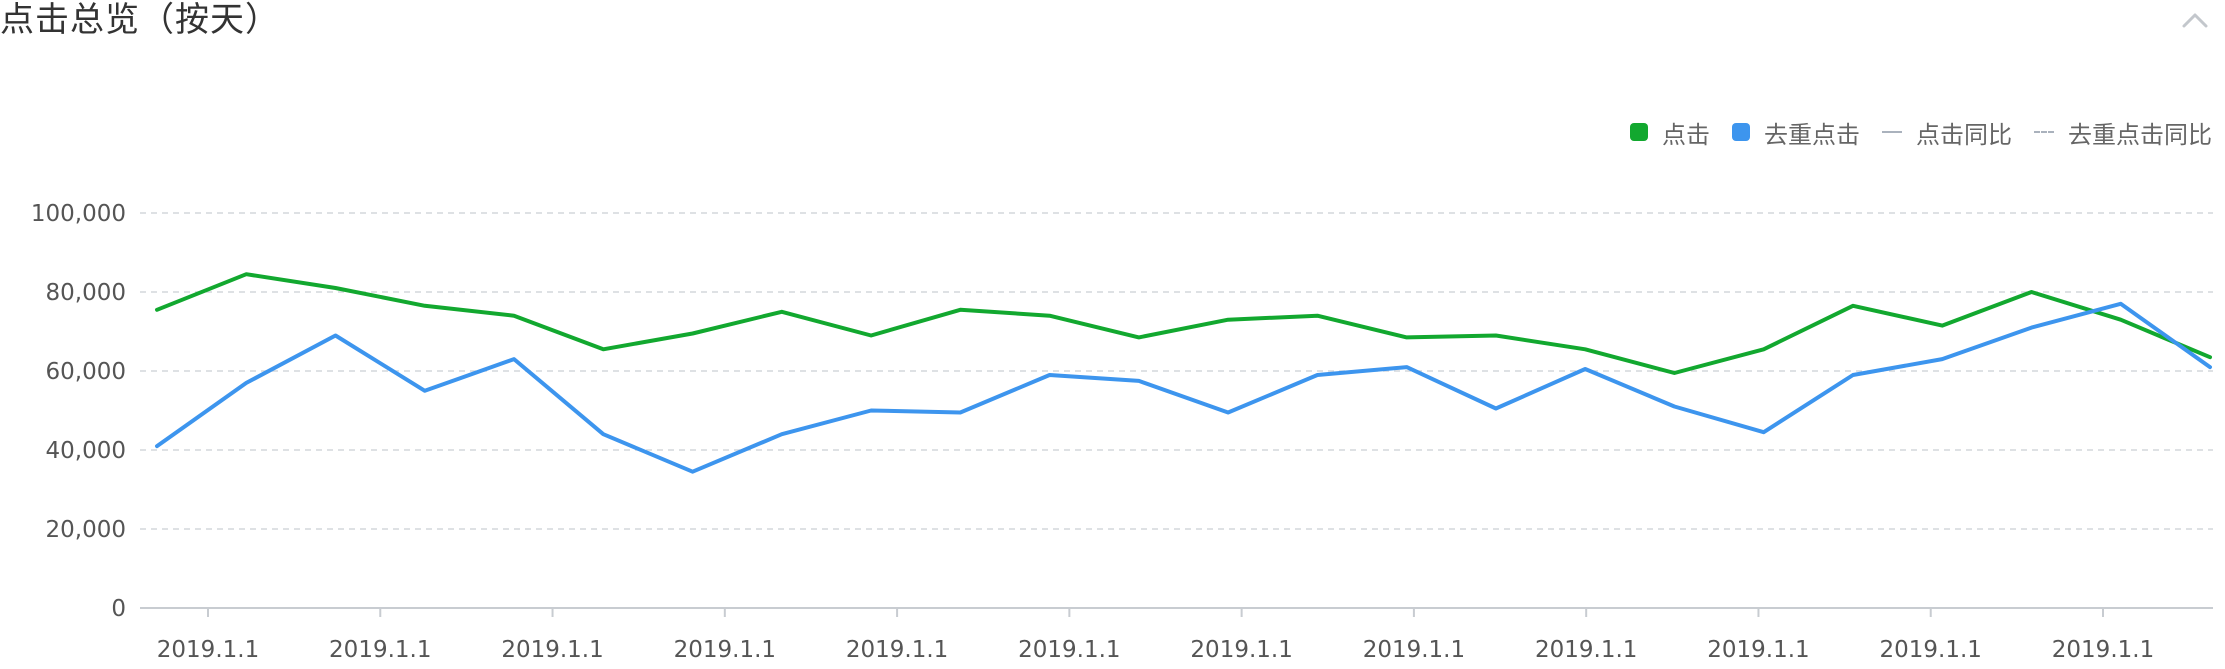  What do you see at coordinates (1686, 134) in the screenshot?
I see `legend-label-clicks: 点击` at bounding box center [1686, 134].